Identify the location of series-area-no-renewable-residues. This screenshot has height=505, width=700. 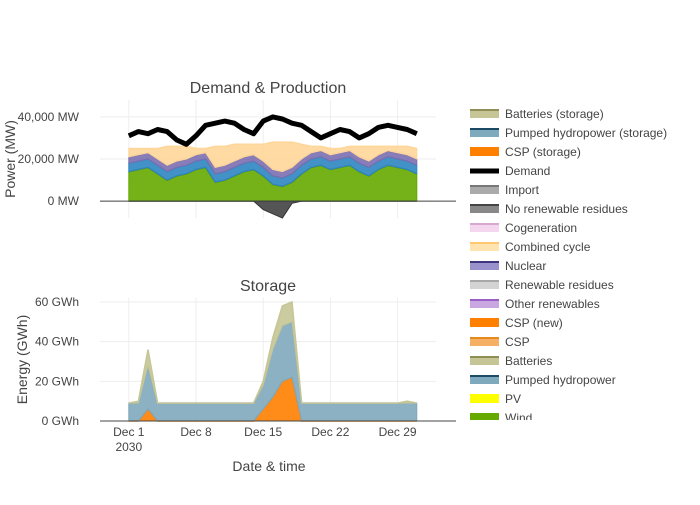
(272, 209).